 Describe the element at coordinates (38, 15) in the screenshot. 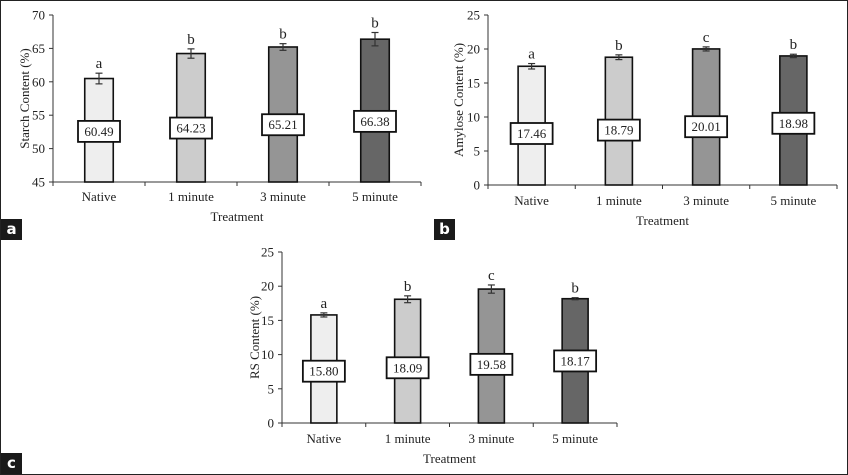

I see `y-tick-label: 70` at that location.